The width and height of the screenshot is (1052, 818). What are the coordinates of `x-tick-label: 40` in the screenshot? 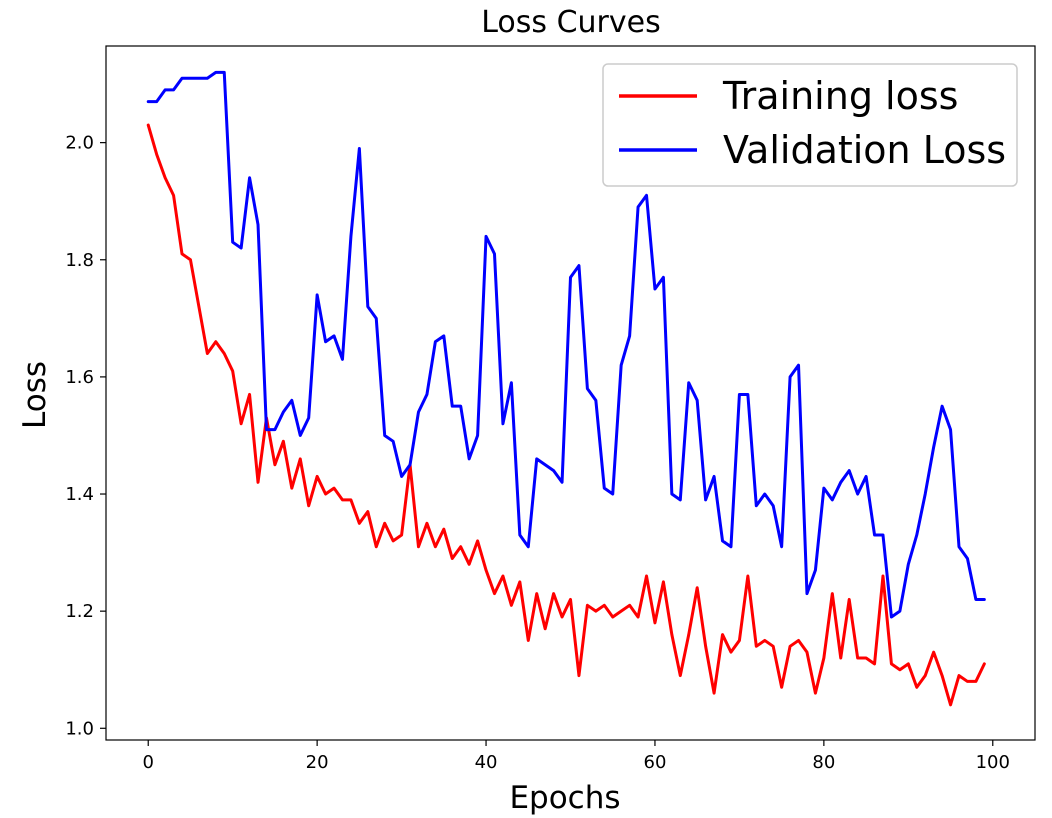 It's located at (486, 762).